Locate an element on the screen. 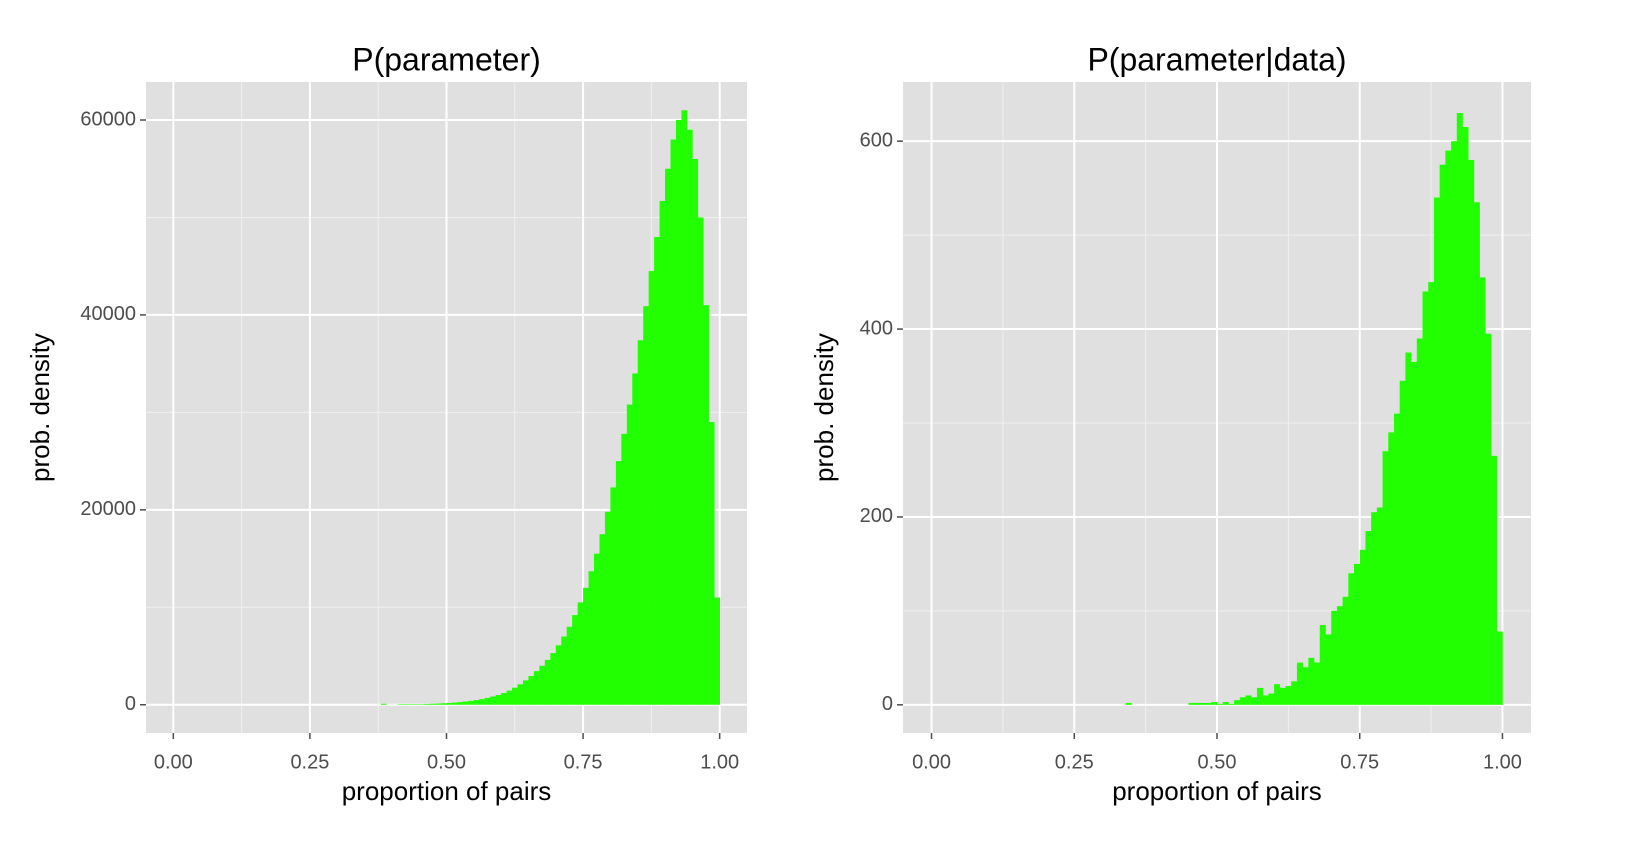 This screenshot has width=1632, height=864. y-tick-label: 60000 is located at coordinates (108, 119).